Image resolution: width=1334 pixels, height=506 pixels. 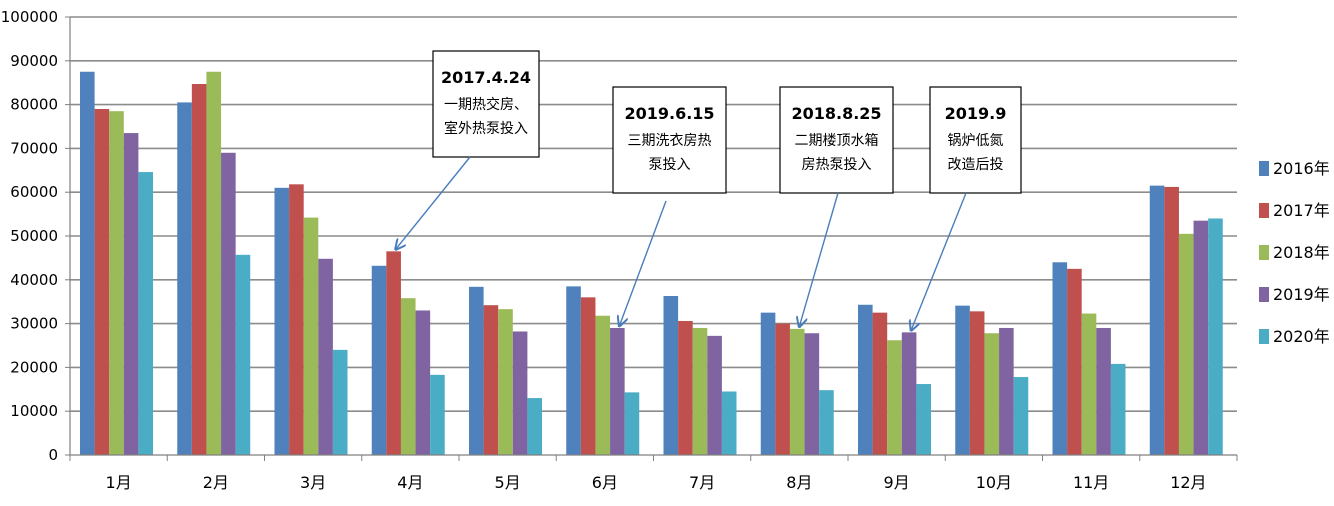 What do you see at coordinates (87, 263) in the screenshot?
I see `bar-2016年-1月` at bounding box center [87, 263].